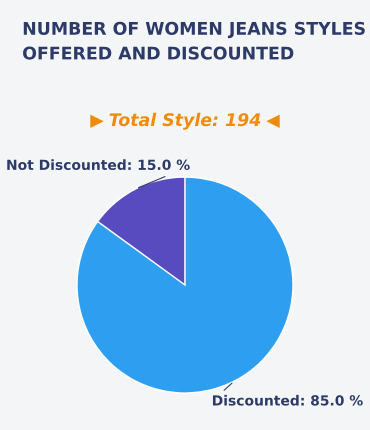 This screenshot has width=370, height=430. I want to click on slice-label: Not Discounted: 15.0 %, so click(98, 164).